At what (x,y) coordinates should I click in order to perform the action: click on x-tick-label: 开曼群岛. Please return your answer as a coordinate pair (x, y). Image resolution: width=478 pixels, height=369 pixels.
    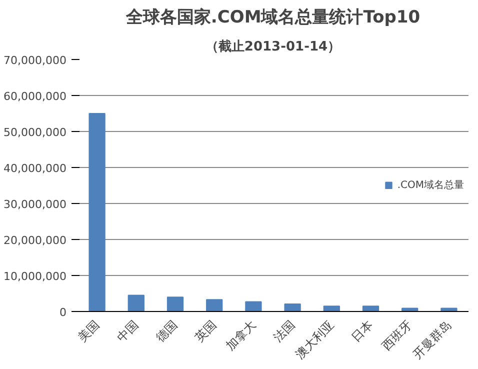
    Looking at the image, I should click on (432, 340).